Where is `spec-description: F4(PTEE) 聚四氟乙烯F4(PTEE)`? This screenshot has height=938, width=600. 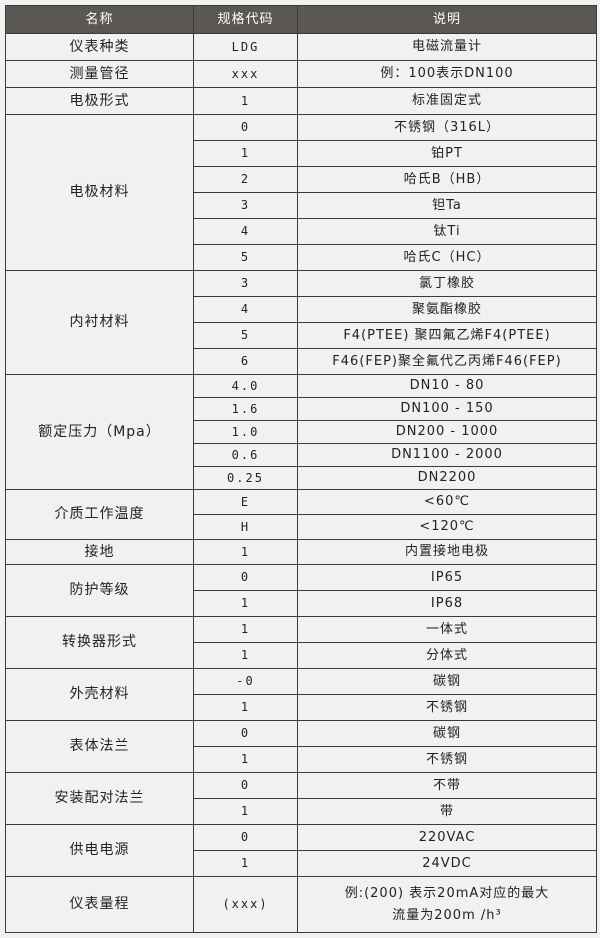 spec-description: F4(PTEE) 聚四氟乙烯F4(PTEE) is located at coordinates (447, 335).